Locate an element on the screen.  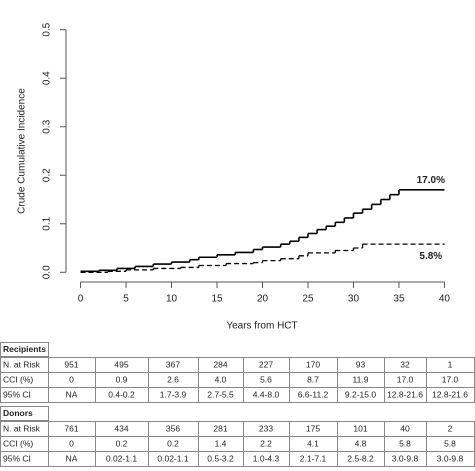
x-tick-label: 30 is located at coordinates (354, 299).